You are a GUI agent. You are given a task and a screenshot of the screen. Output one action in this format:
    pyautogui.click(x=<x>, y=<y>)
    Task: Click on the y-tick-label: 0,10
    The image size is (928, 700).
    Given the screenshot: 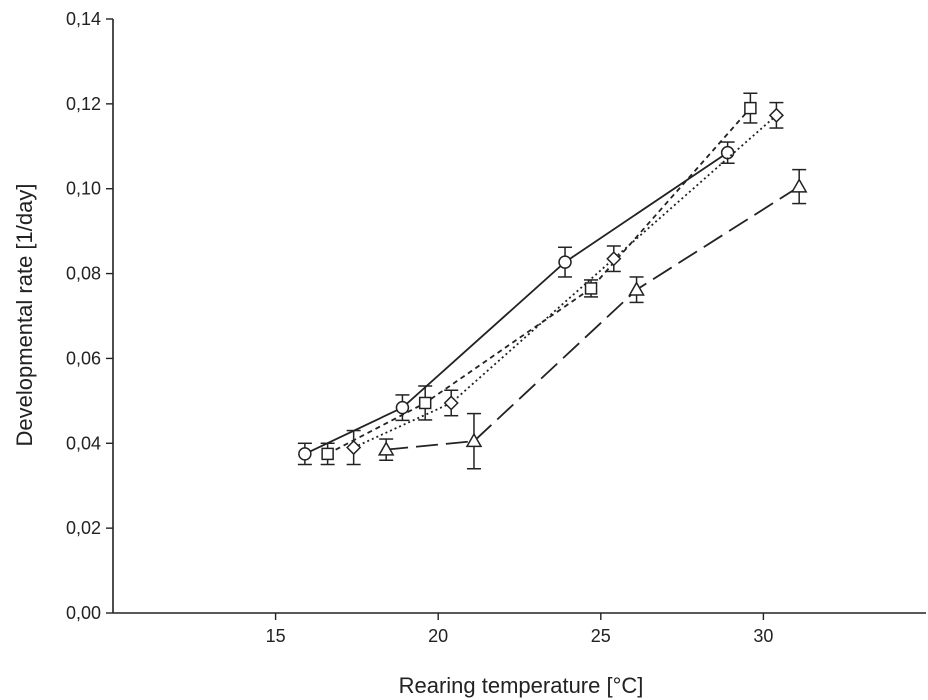 What is the action you would take?
    pyautogui.click(x=83, y=189)
    